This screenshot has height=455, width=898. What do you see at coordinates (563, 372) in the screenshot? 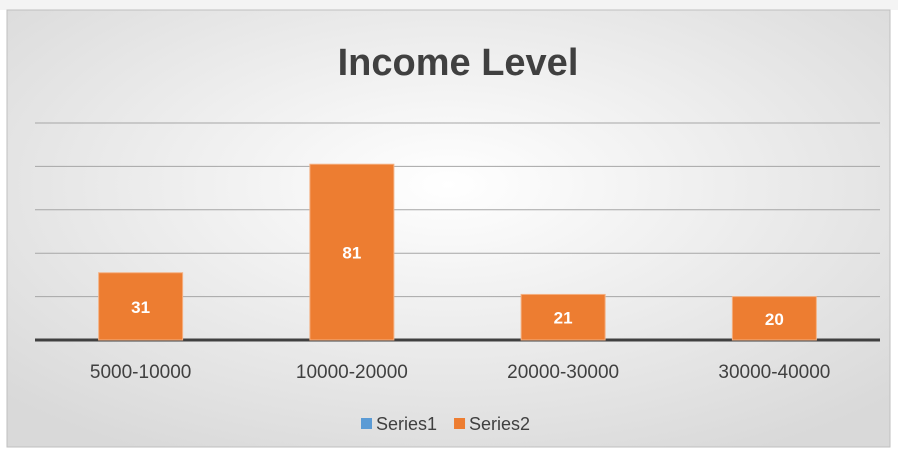
I see `x-tick-label: 20000-30000` at bounding box center [563, 372].